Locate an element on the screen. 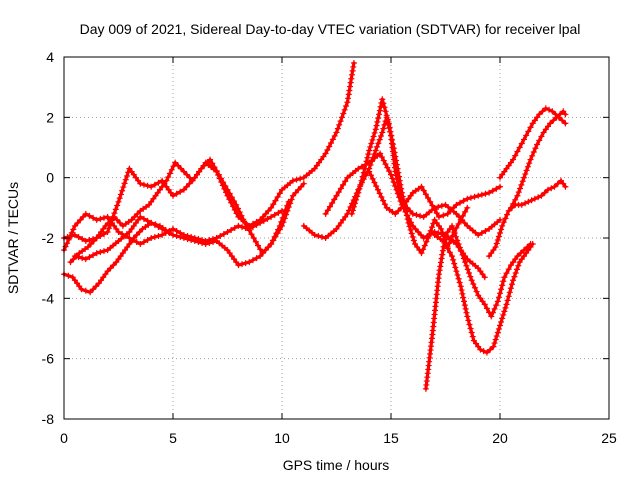  data-series is located at coordinates (434, 194).